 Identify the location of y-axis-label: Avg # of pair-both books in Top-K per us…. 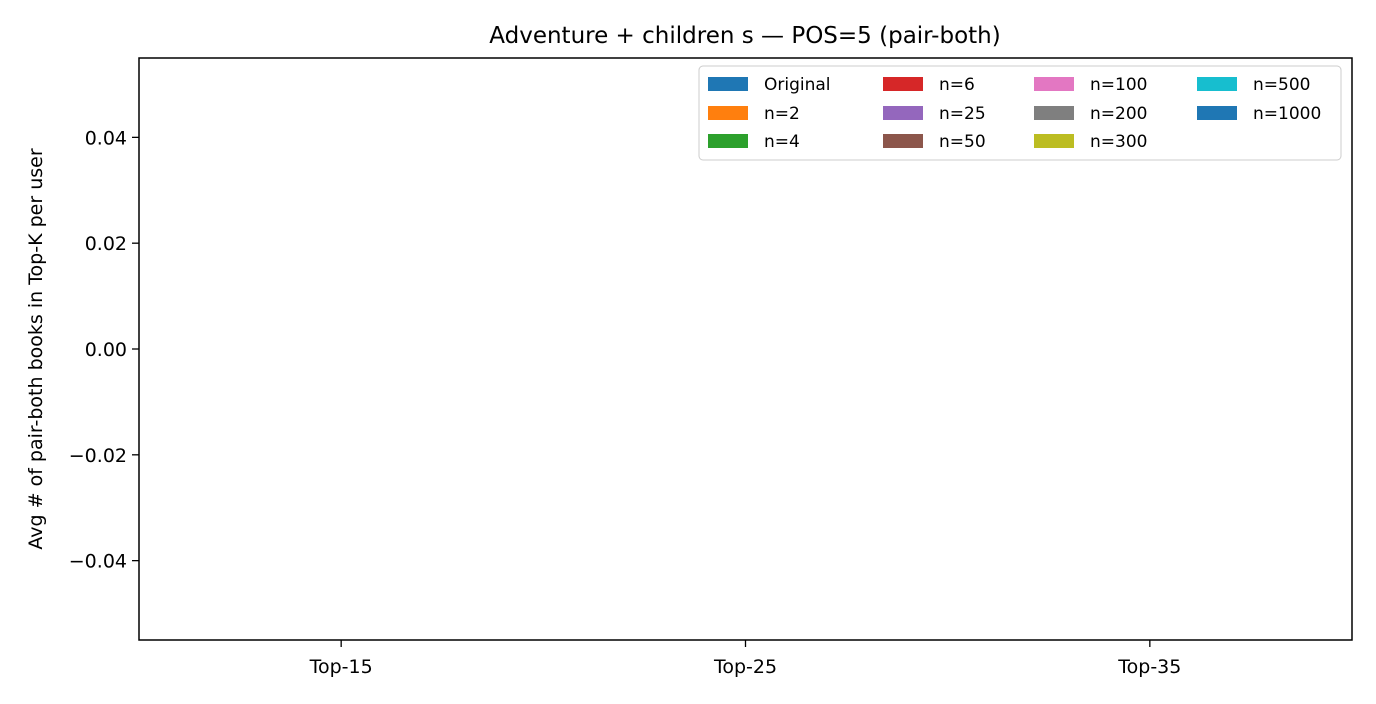
(36, 348).